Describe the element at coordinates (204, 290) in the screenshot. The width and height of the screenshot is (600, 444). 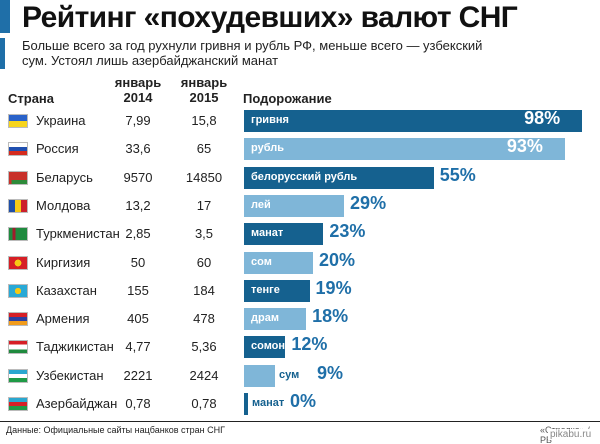
I see `rate-jan-2015: 184` at that location.